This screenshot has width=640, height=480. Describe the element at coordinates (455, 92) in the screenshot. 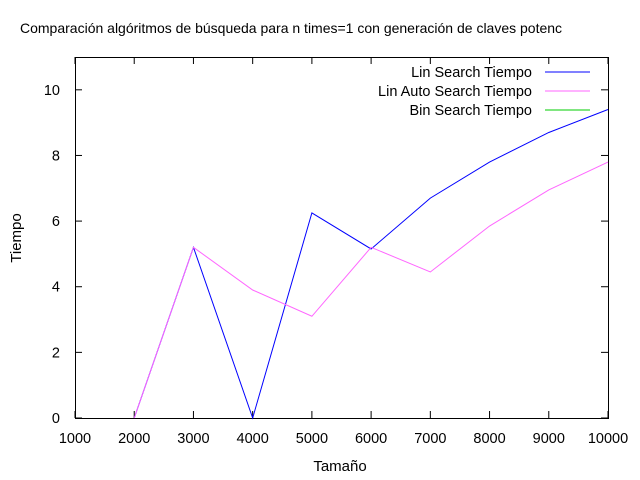

I see `legend-label: Lin Auto Search Tiempo` at that location.